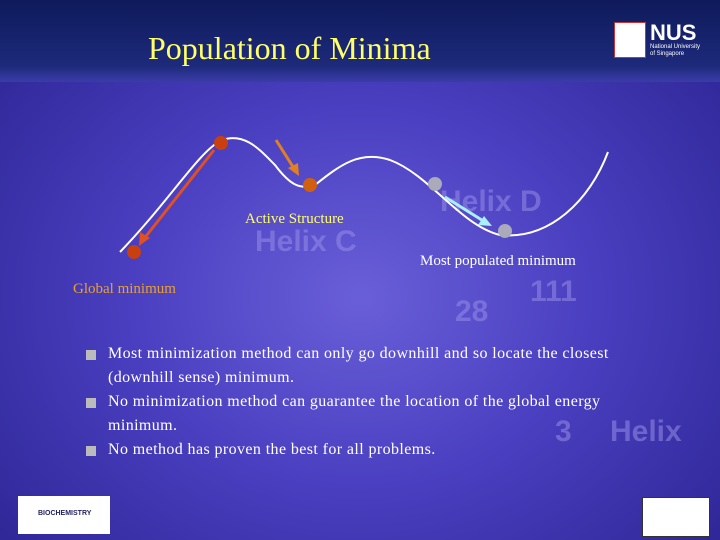 The width and height of the screenshot is (720, 540). I want to click on nus-logo: NUS National University of Singapore, so click(662, 41).